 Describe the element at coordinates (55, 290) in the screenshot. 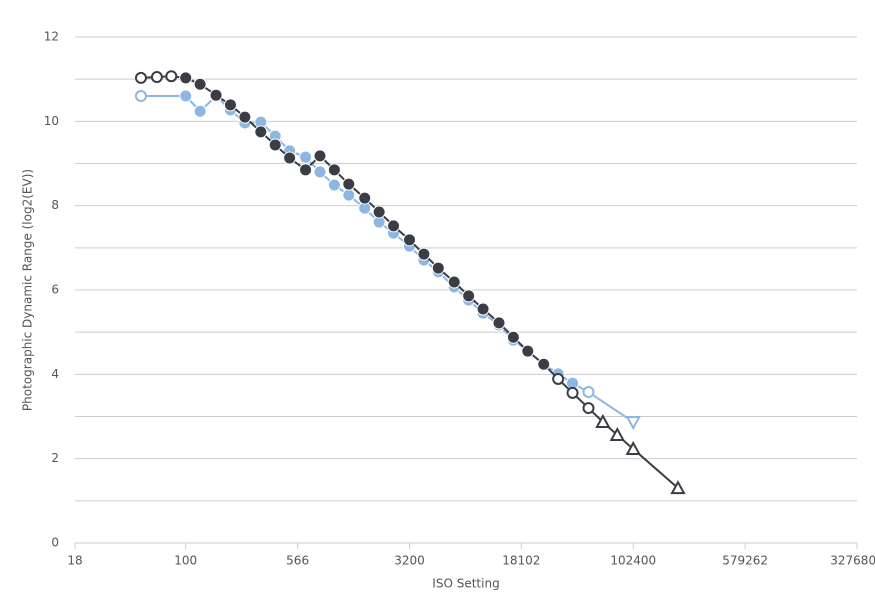

I see `y-tick-label: 6` at that location.